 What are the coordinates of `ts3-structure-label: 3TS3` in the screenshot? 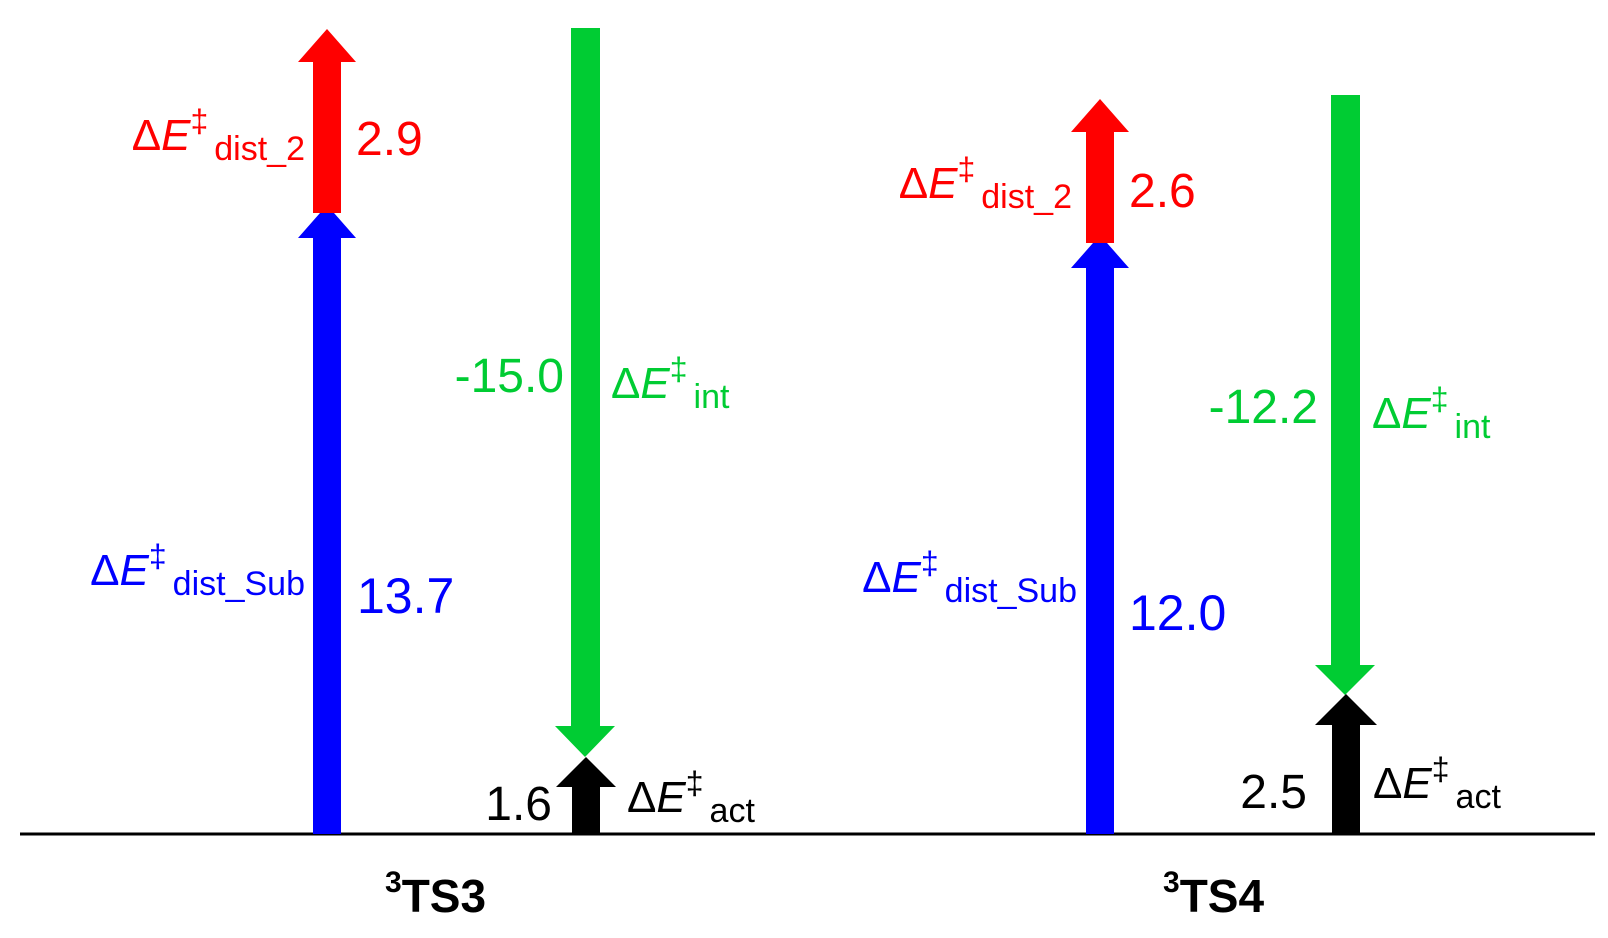 It's located at (435, 894).